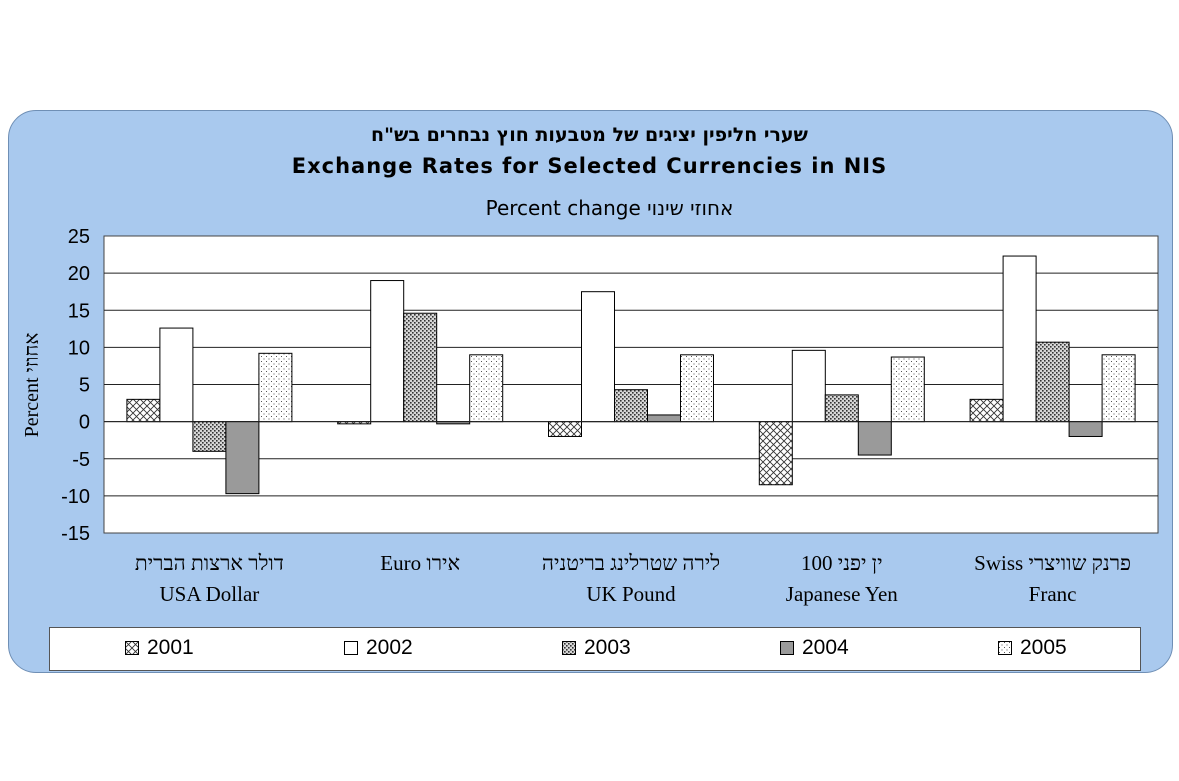 Image resolution: width=1179 pixels, height=781 pixels. I want to click on y-tick-label: 15, so click(79, 311).